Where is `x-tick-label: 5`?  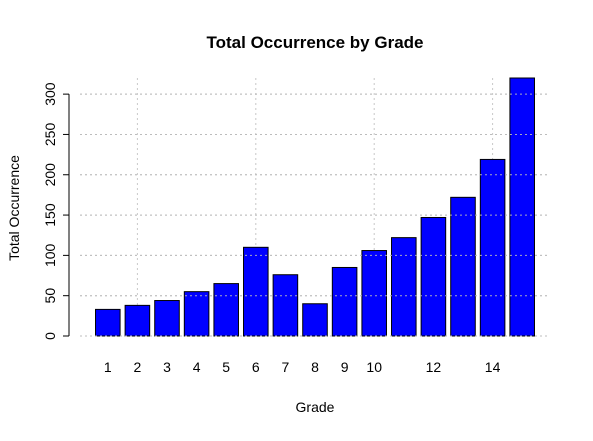
x-tick-label: 5 is located at coordinates (226, 367).